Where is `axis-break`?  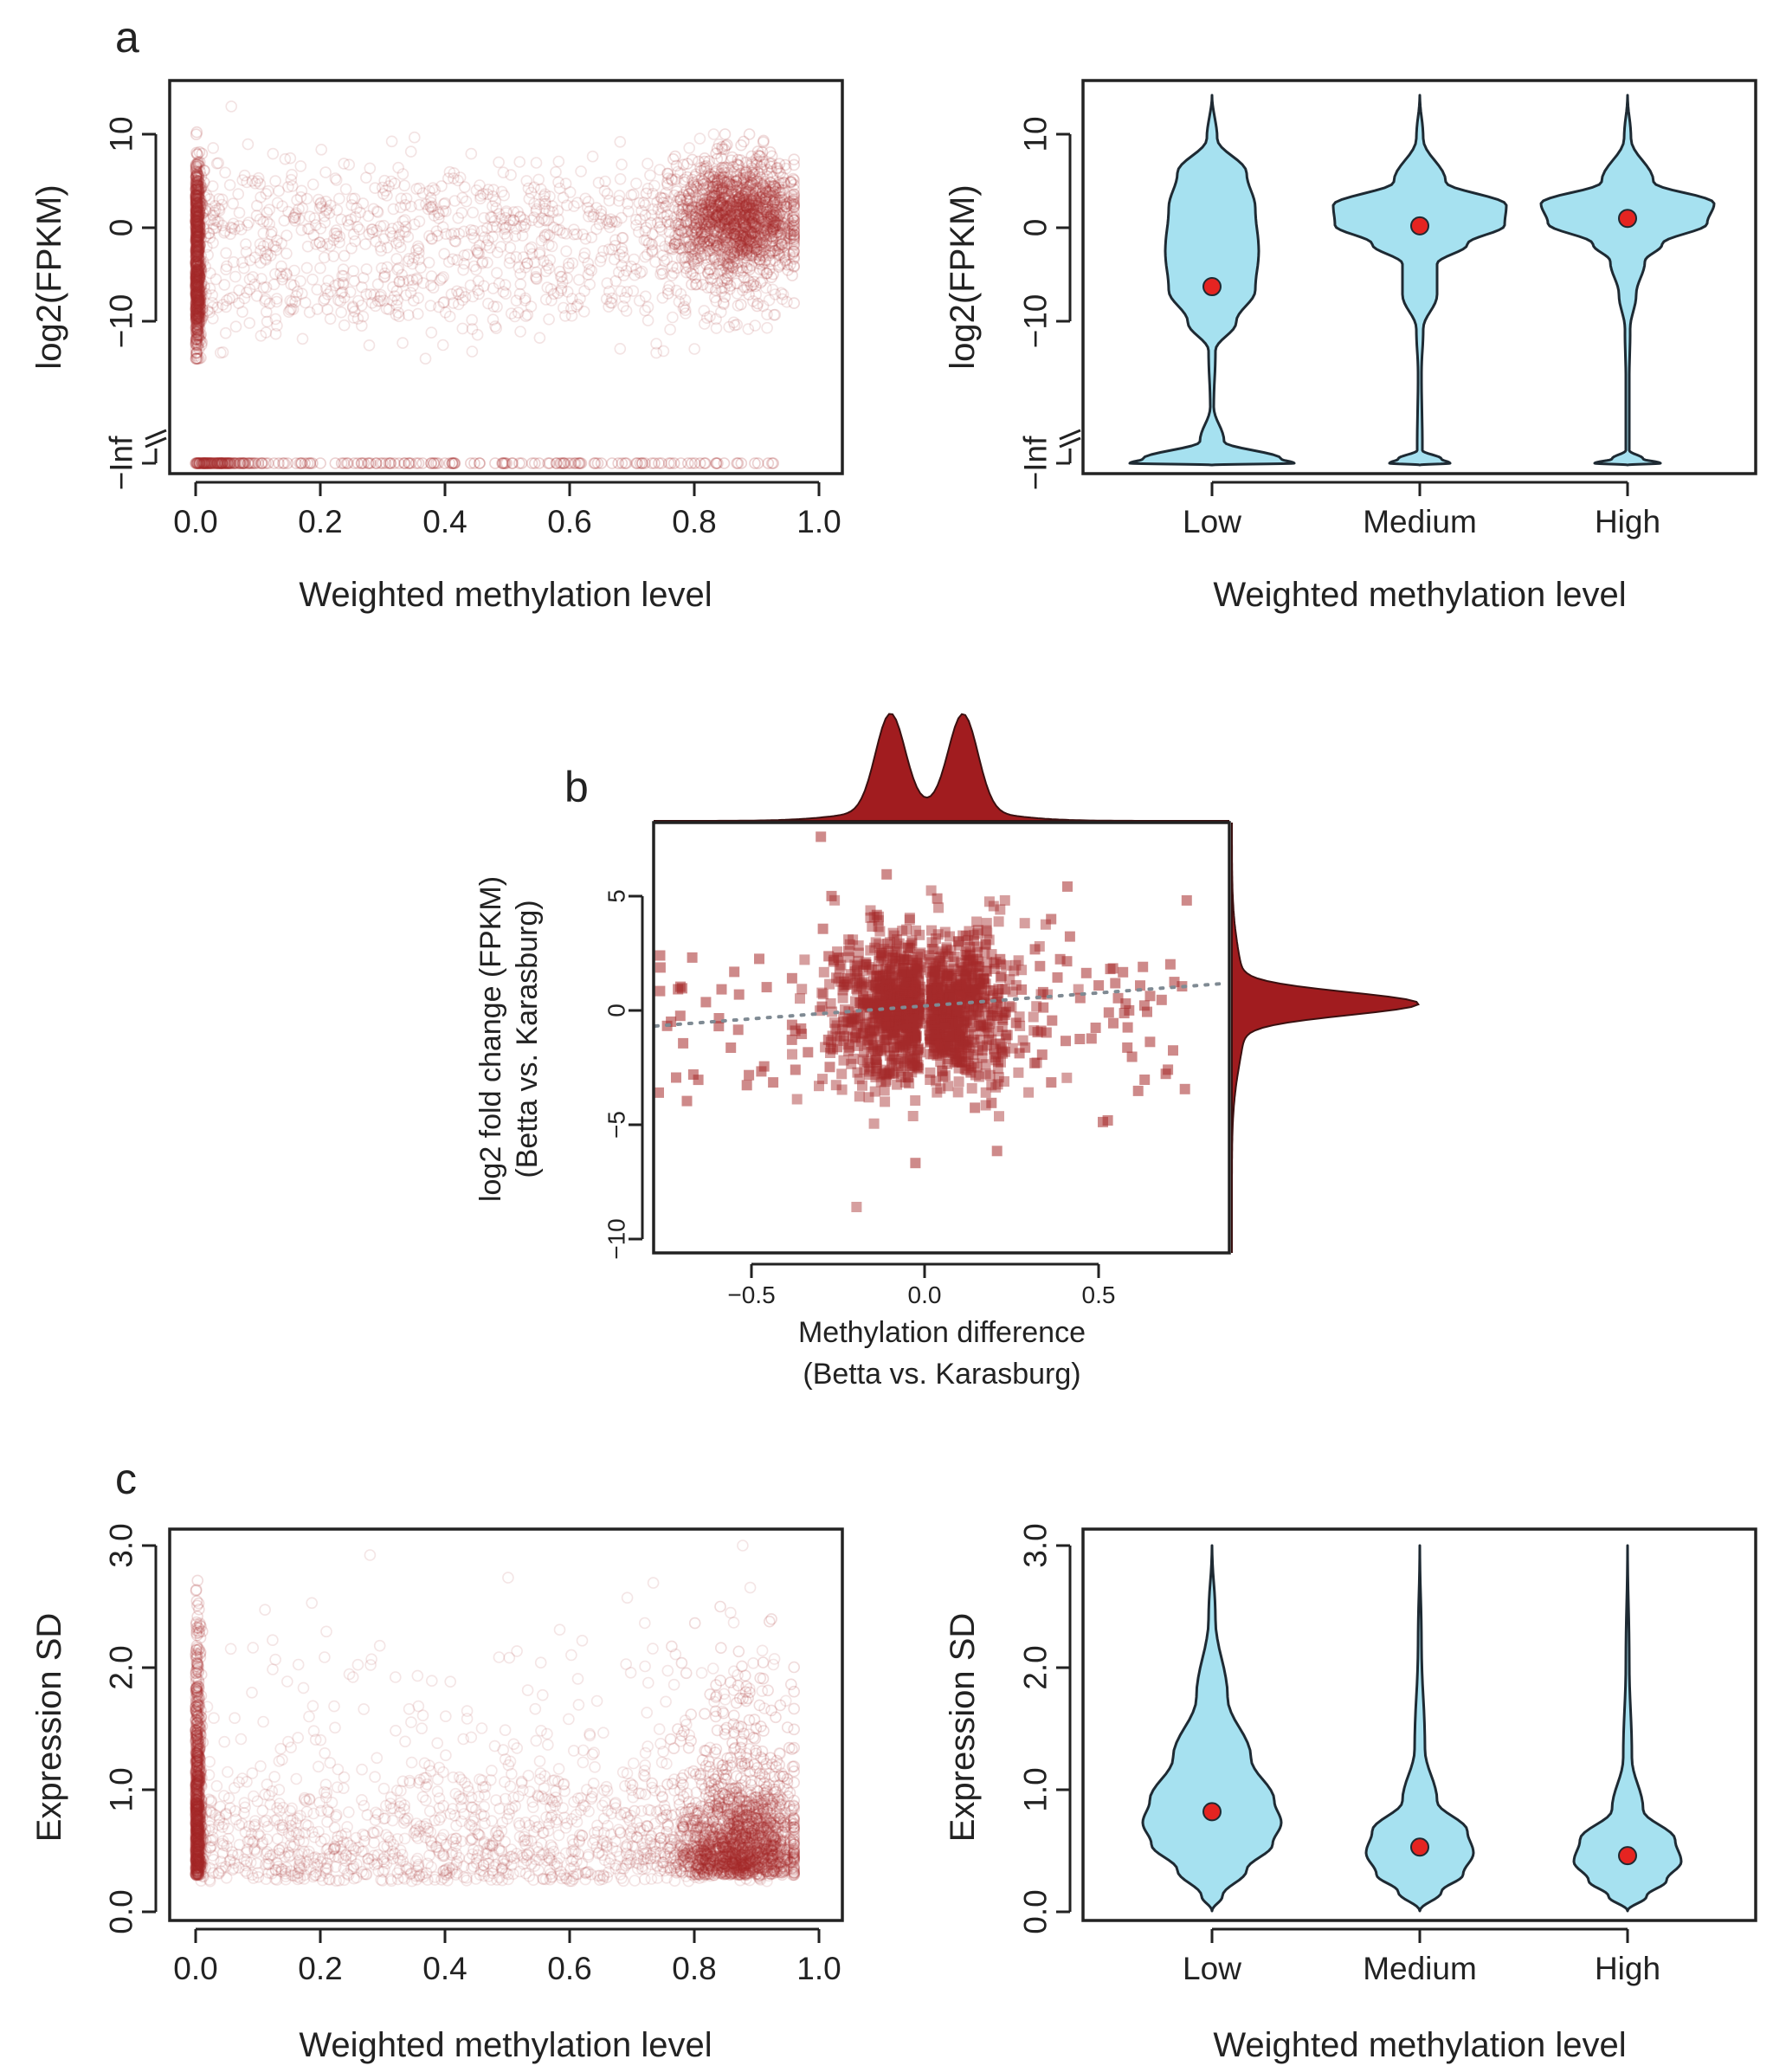 axis-break is located at coordinates (156, 435).